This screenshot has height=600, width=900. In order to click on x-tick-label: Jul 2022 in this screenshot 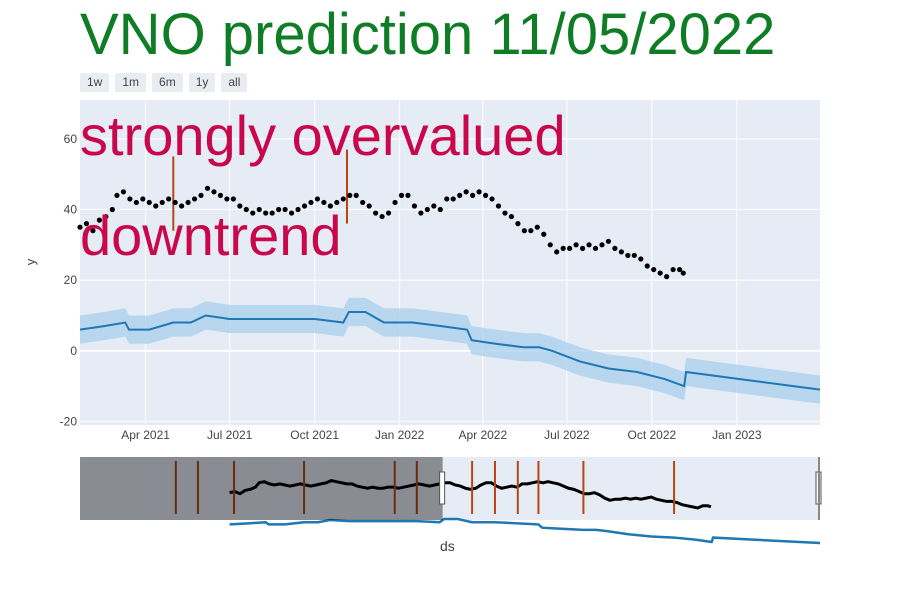, I will do `click(567, 435)`.